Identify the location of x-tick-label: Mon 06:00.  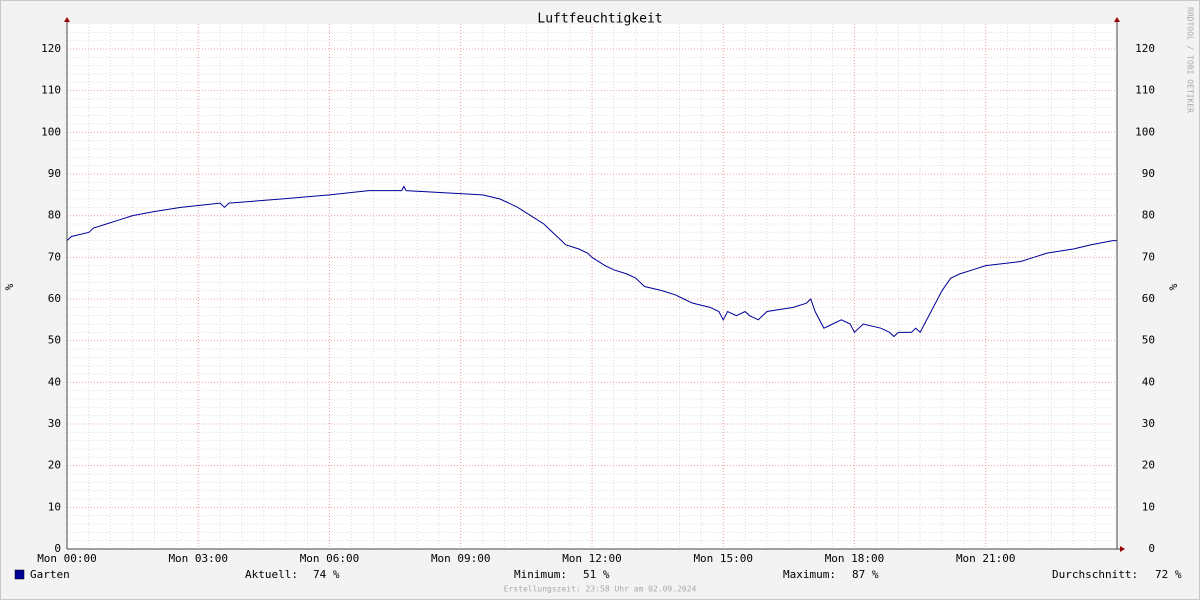
(330, 558).